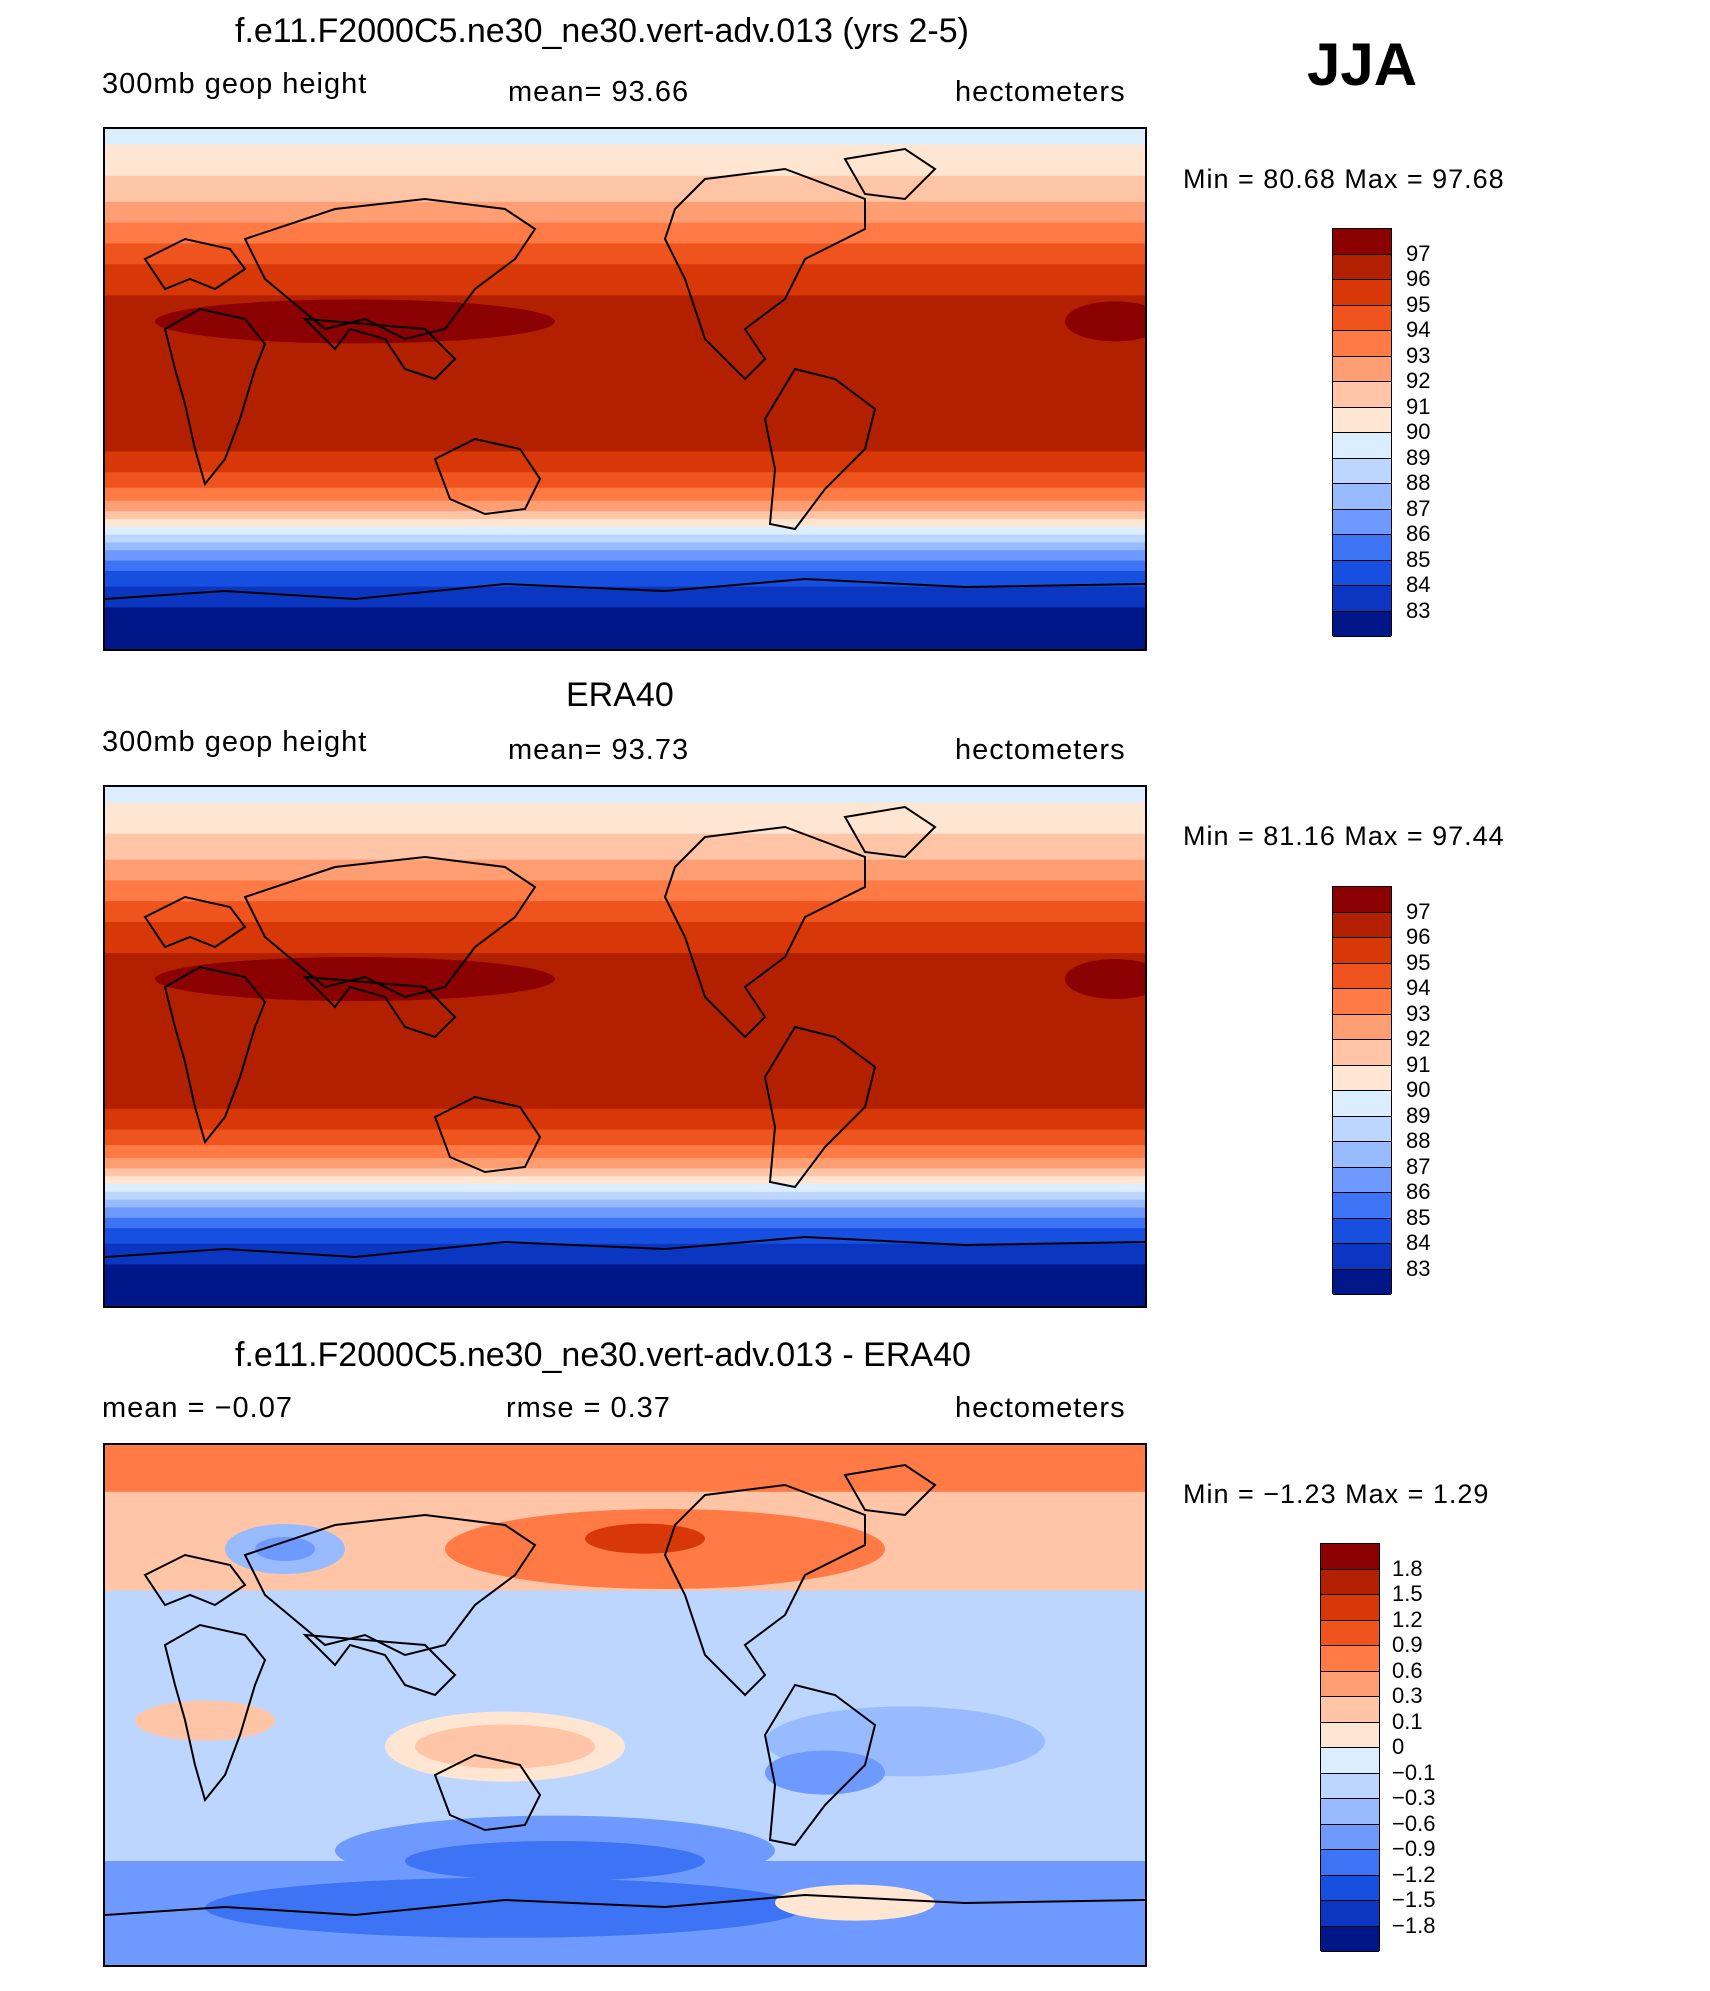 This screenshot has height=1991, width=1710. I want to click on colorbar-tick-label: 1.2, so click(1407, 1619).